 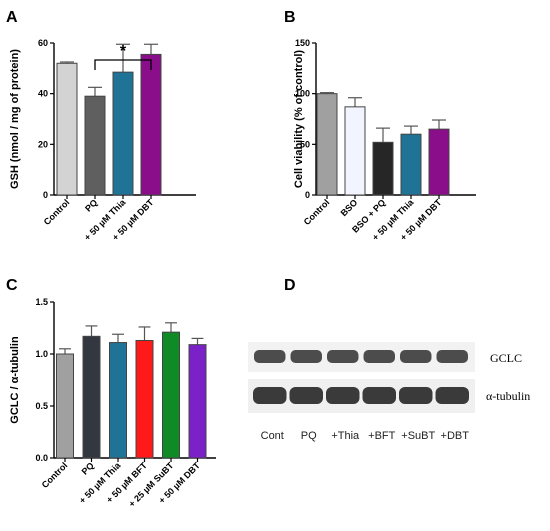 What do you see at coordinates (15, 380) in the screenshot?
I see `chart-c-y-title: GCLC / α-tubulin` at bounding box center [15, 380].